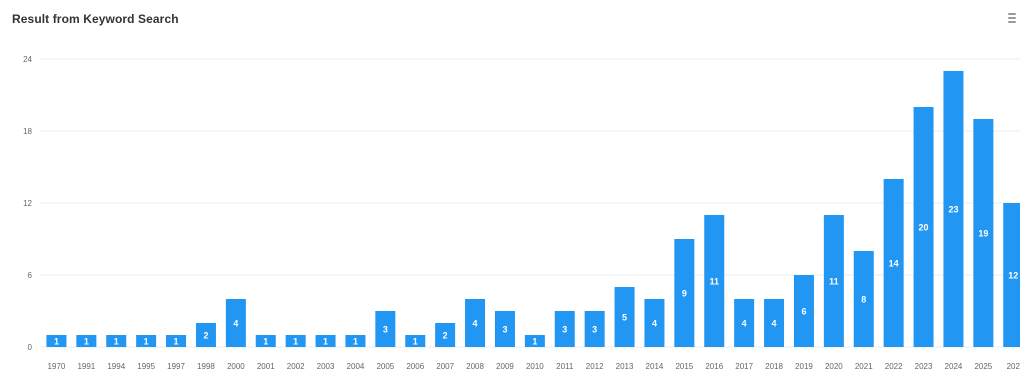 The height and width of the screenshot is (376, 1020). Describe the element at coordinates (30, 275) in the screenshot. I see `y-tick-label: 6` at that location.